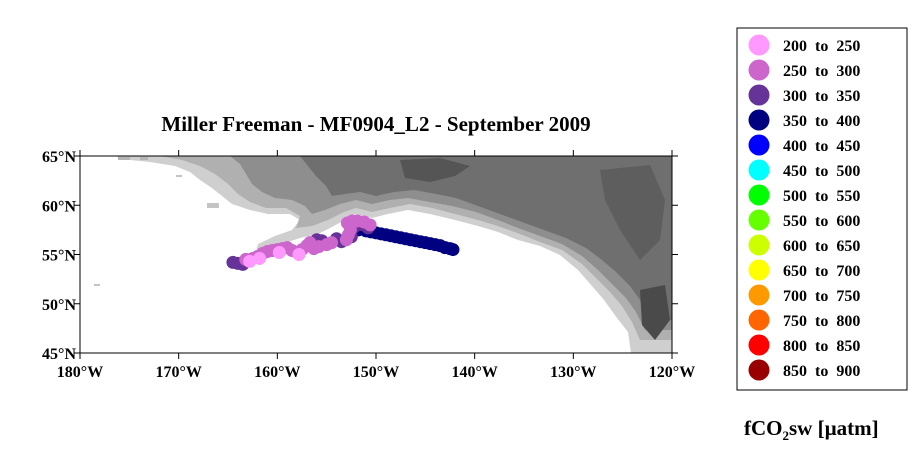 This screenshot has height=469, width=920. I want to click on legend-label: 550 to 600, so click(821, 221).